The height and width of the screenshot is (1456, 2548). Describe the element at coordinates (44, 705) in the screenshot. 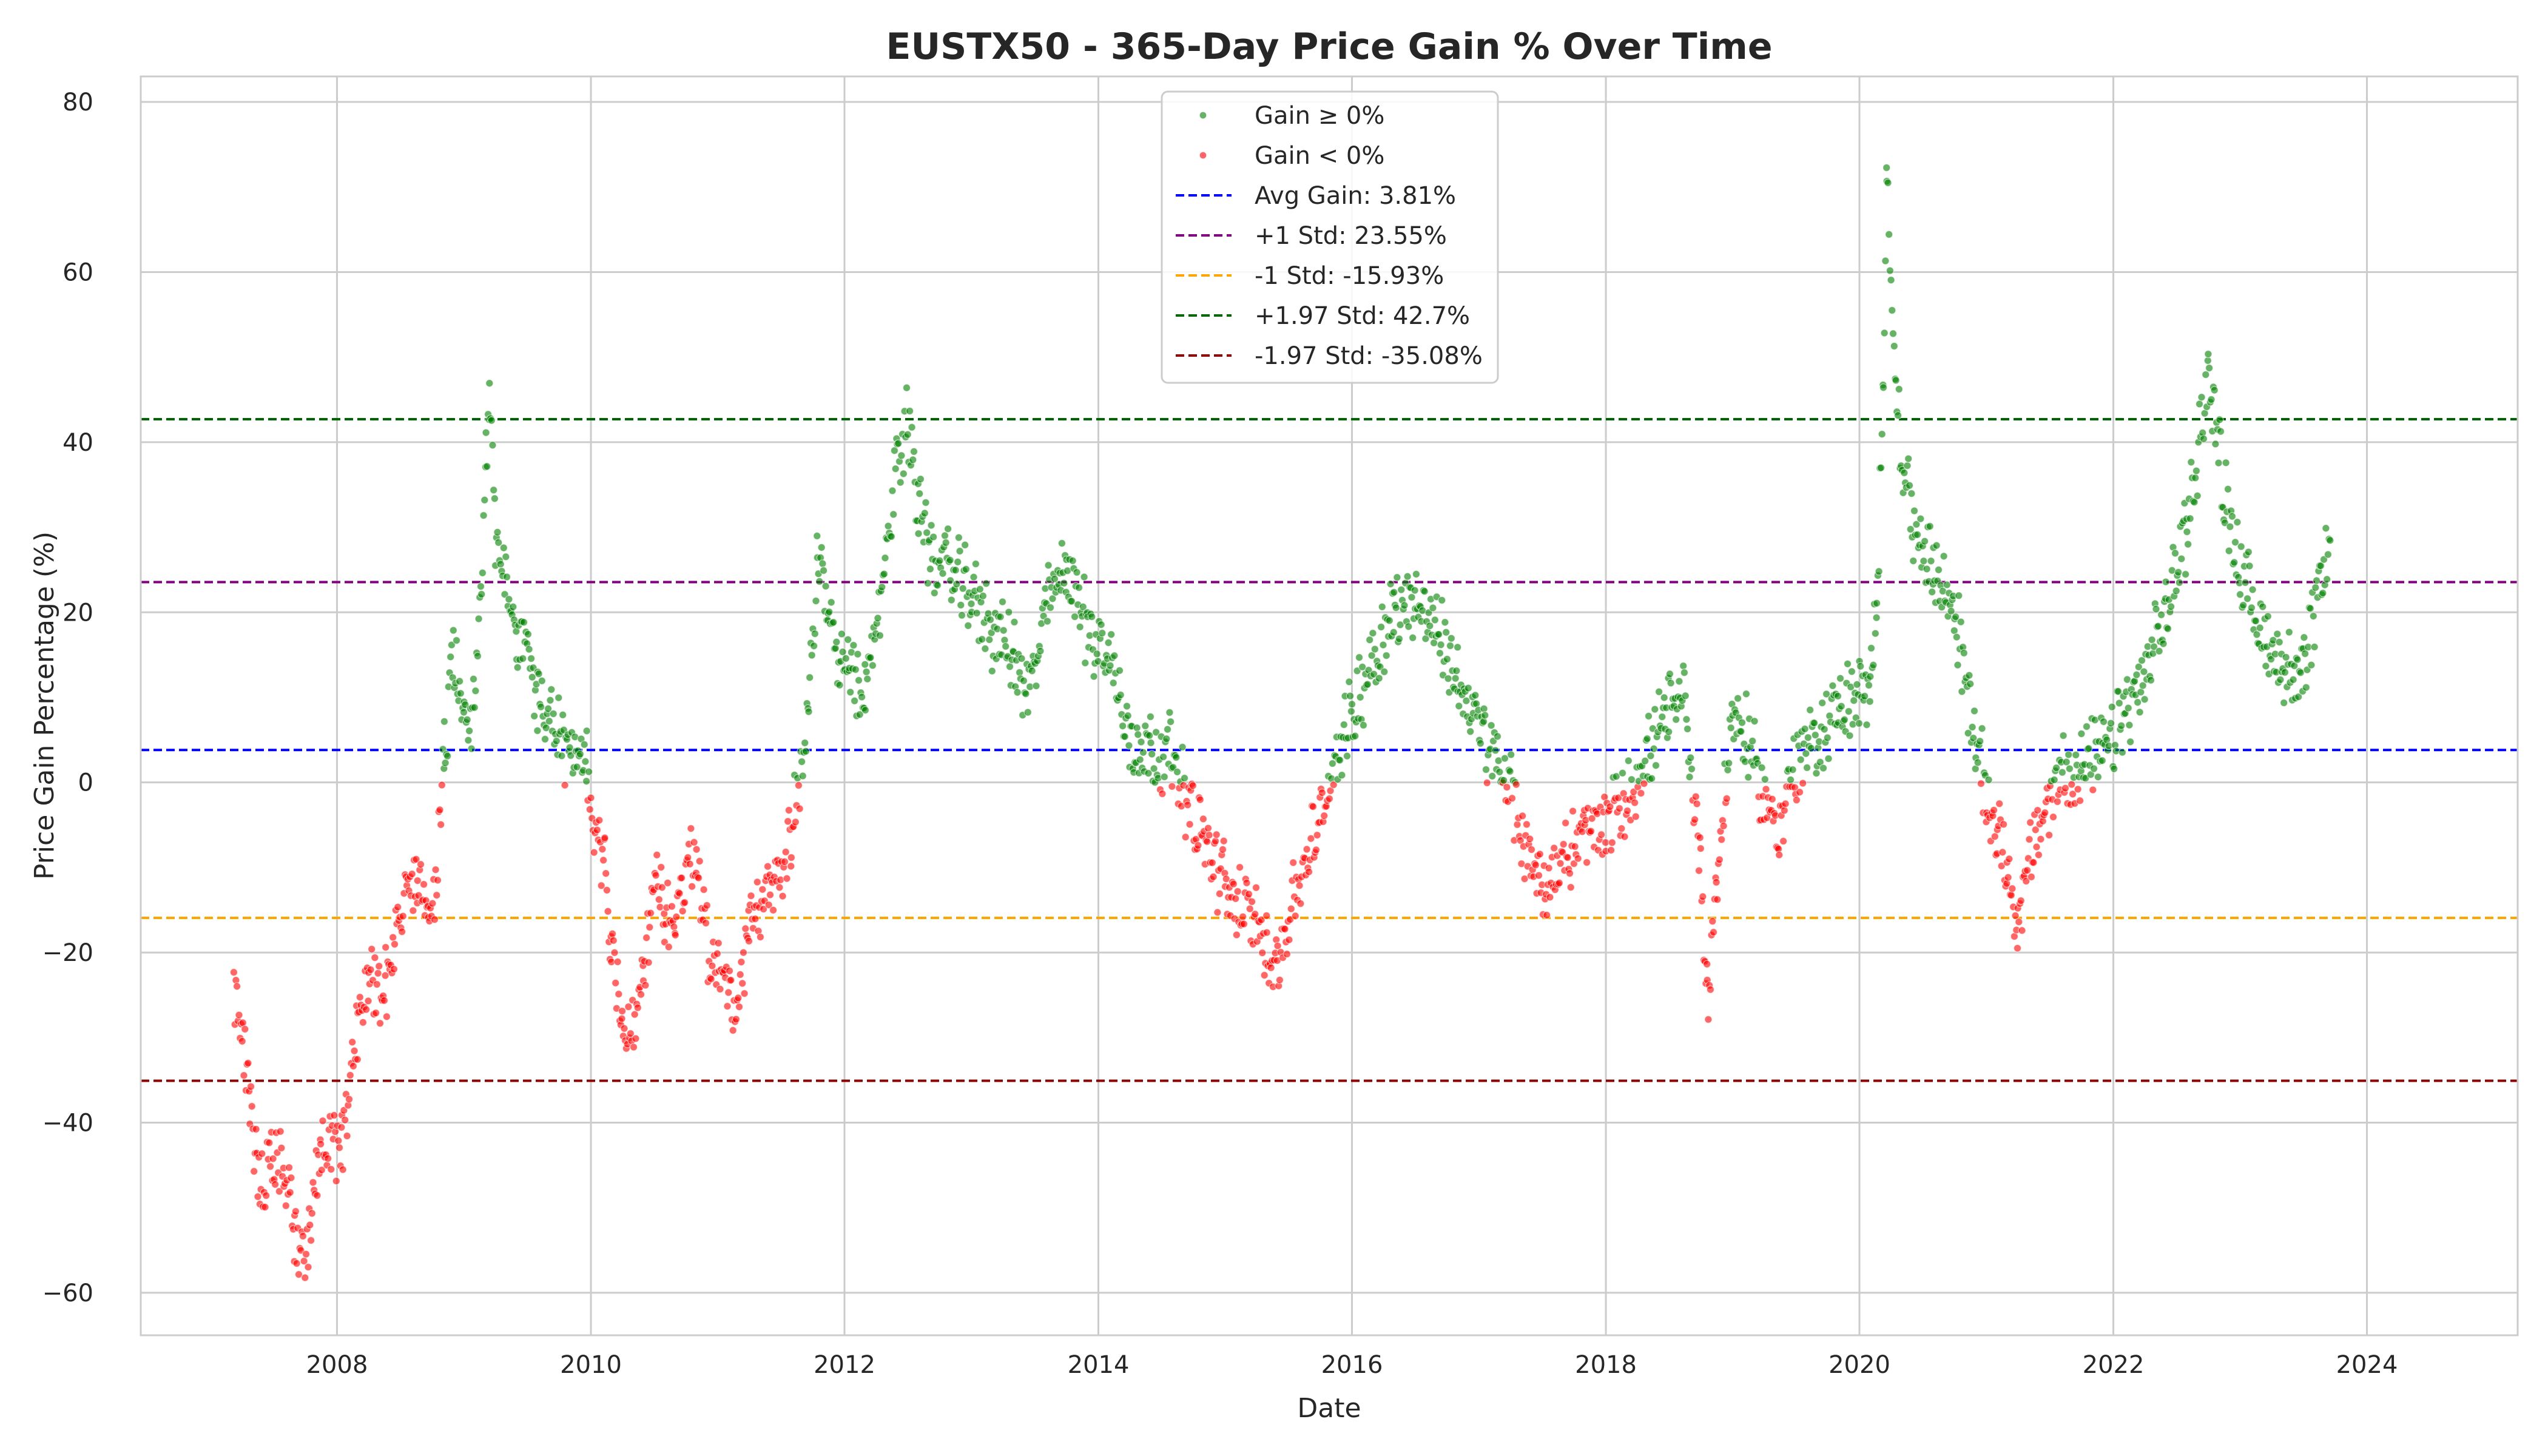

I see `y-axis-label: Price Gain Percentage (%)` at that location.